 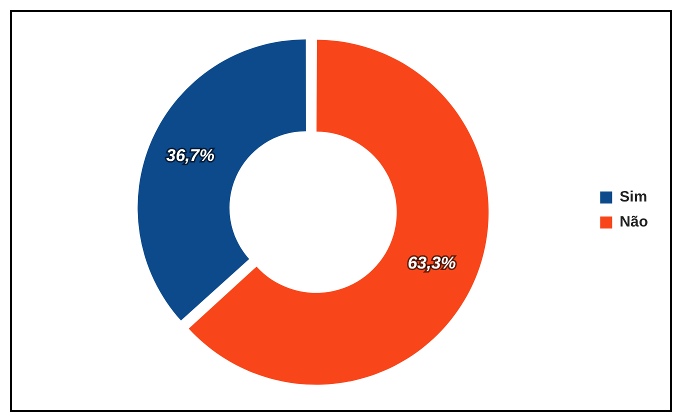 What do you see at coordinates (190, 156) in the screenshot?
I see `data-label: 36,7%` at bounding box center [190, 156].